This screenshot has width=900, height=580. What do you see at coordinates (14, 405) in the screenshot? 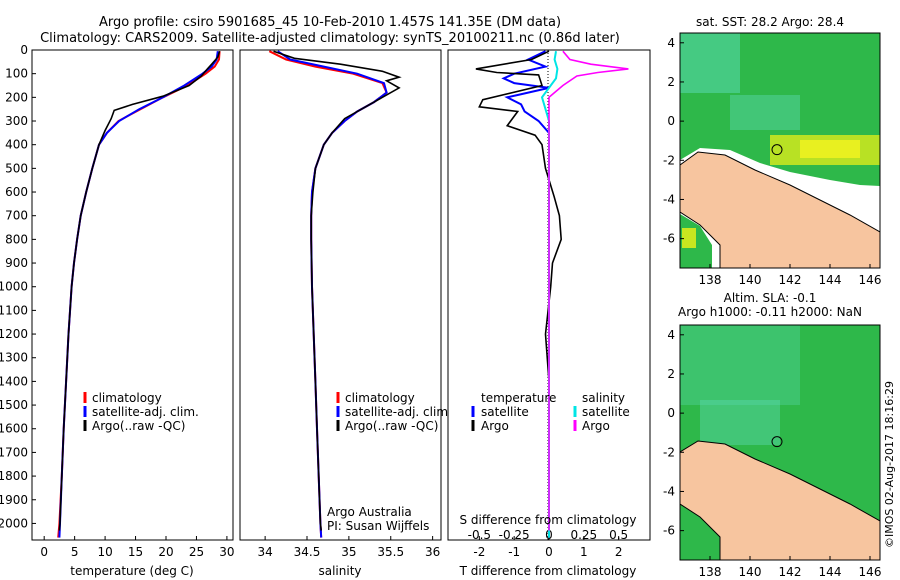
I see `y-tick-label: 1500` at bounding box center [14, 405].